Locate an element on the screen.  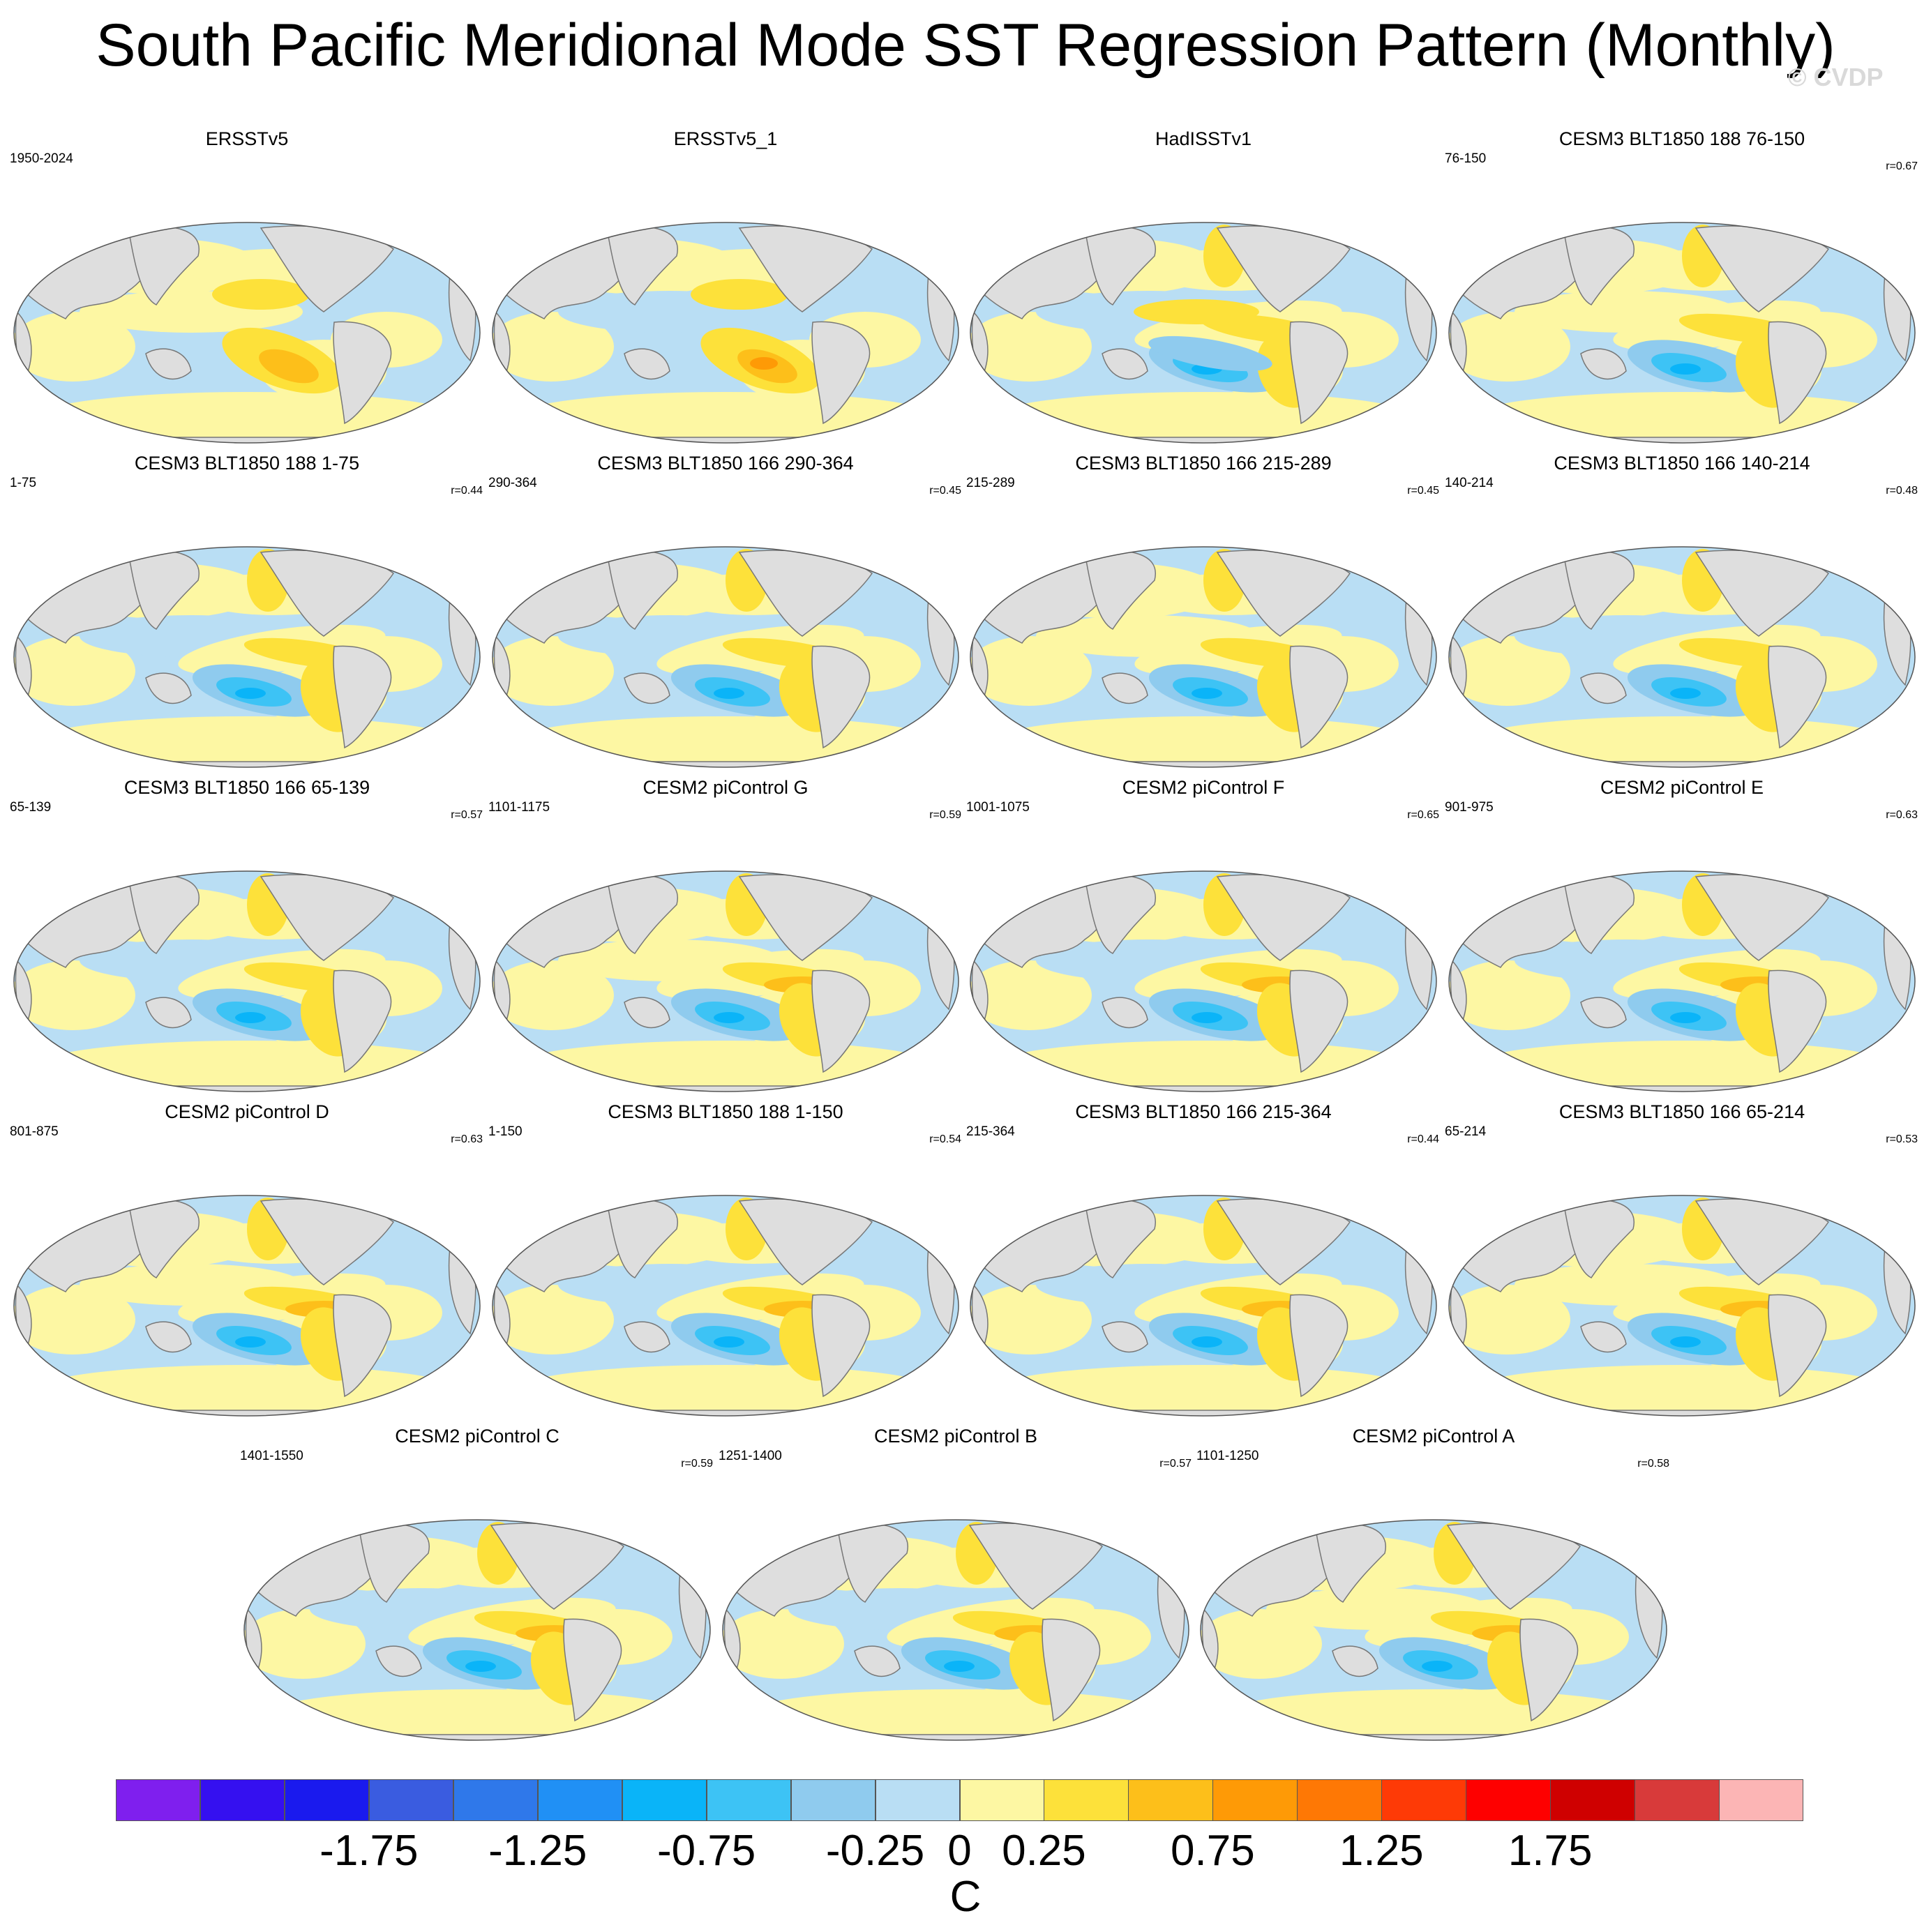
panel-correlation: r=0.45 is located at coordinates (1423, 491).